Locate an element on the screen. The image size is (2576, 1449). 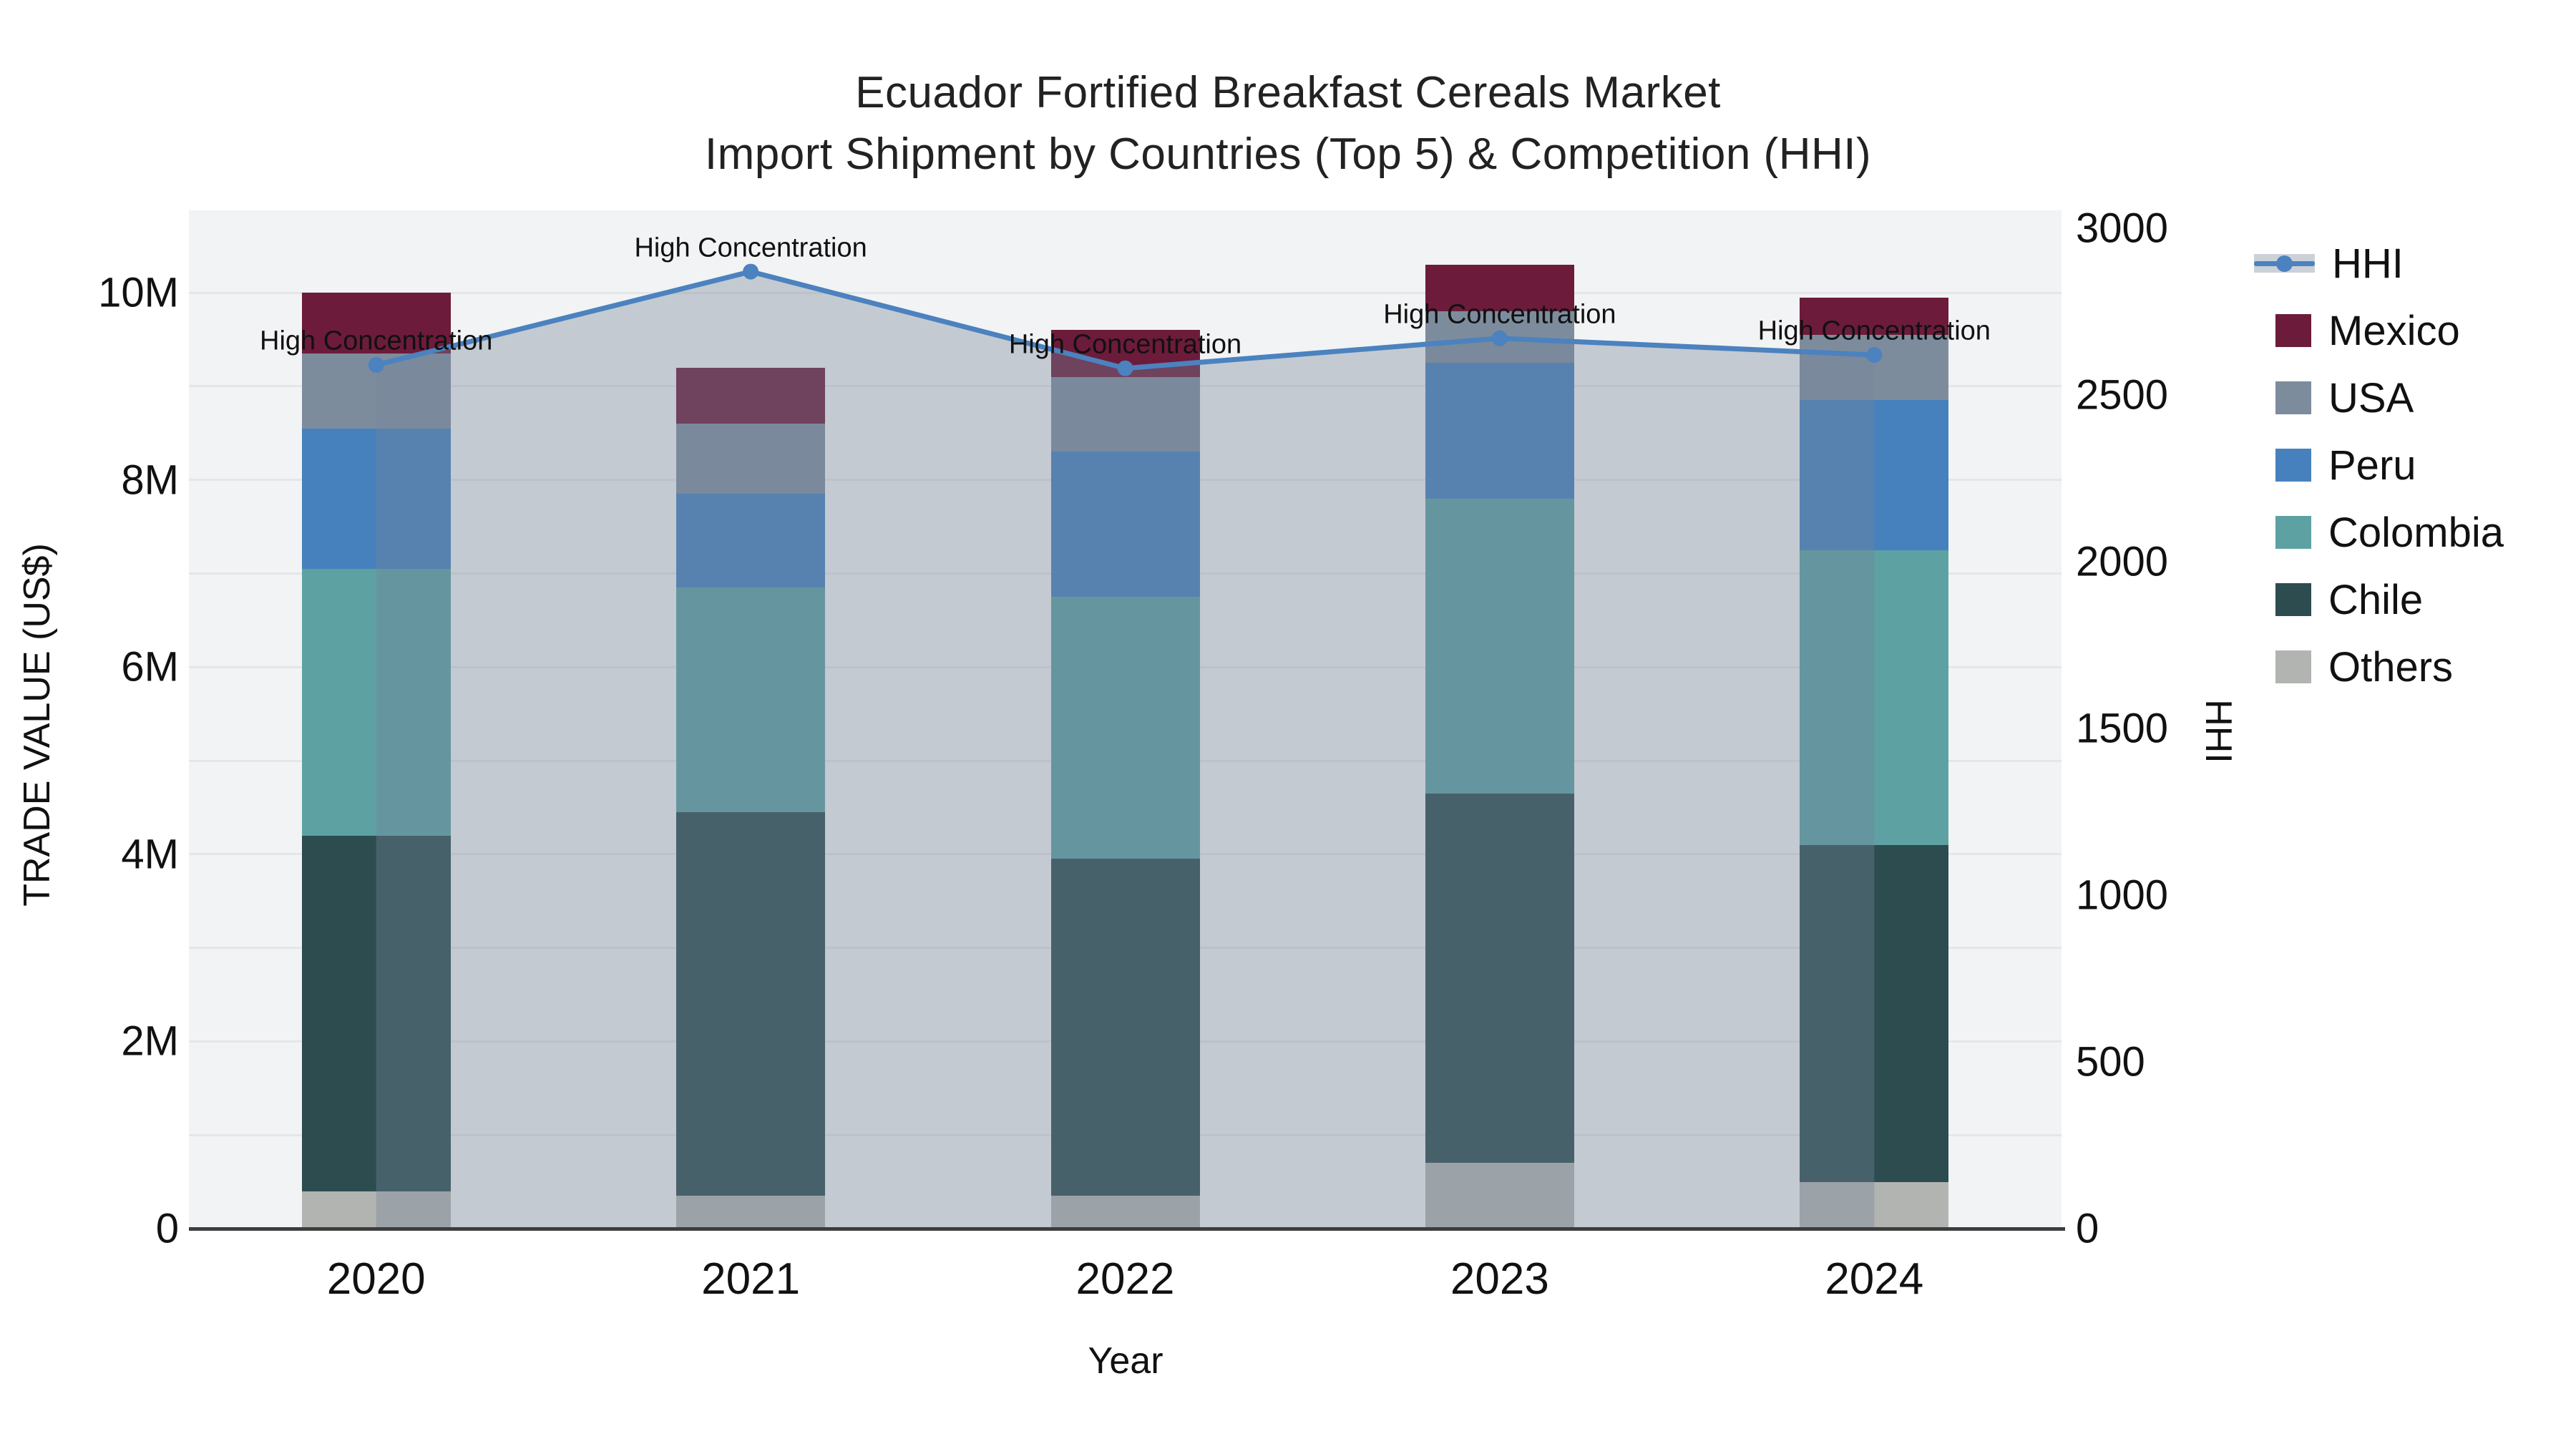
bar-segment-peru-2023 is located at coordinates (1499, 431).